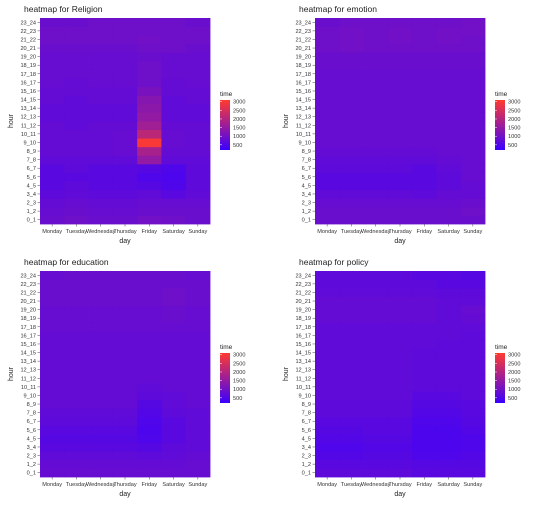 The image size is (550, 505). I want to click on y-tick-label: 16_17, so click(303, 83).